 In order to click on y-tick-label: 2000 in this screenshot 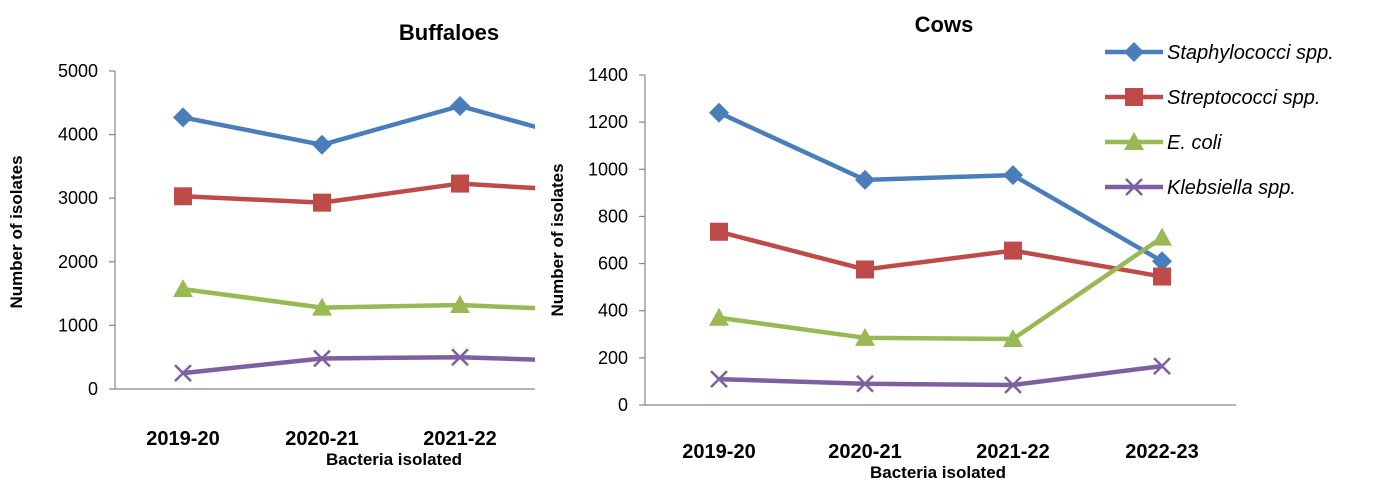, I will do `click(78, 262)`.